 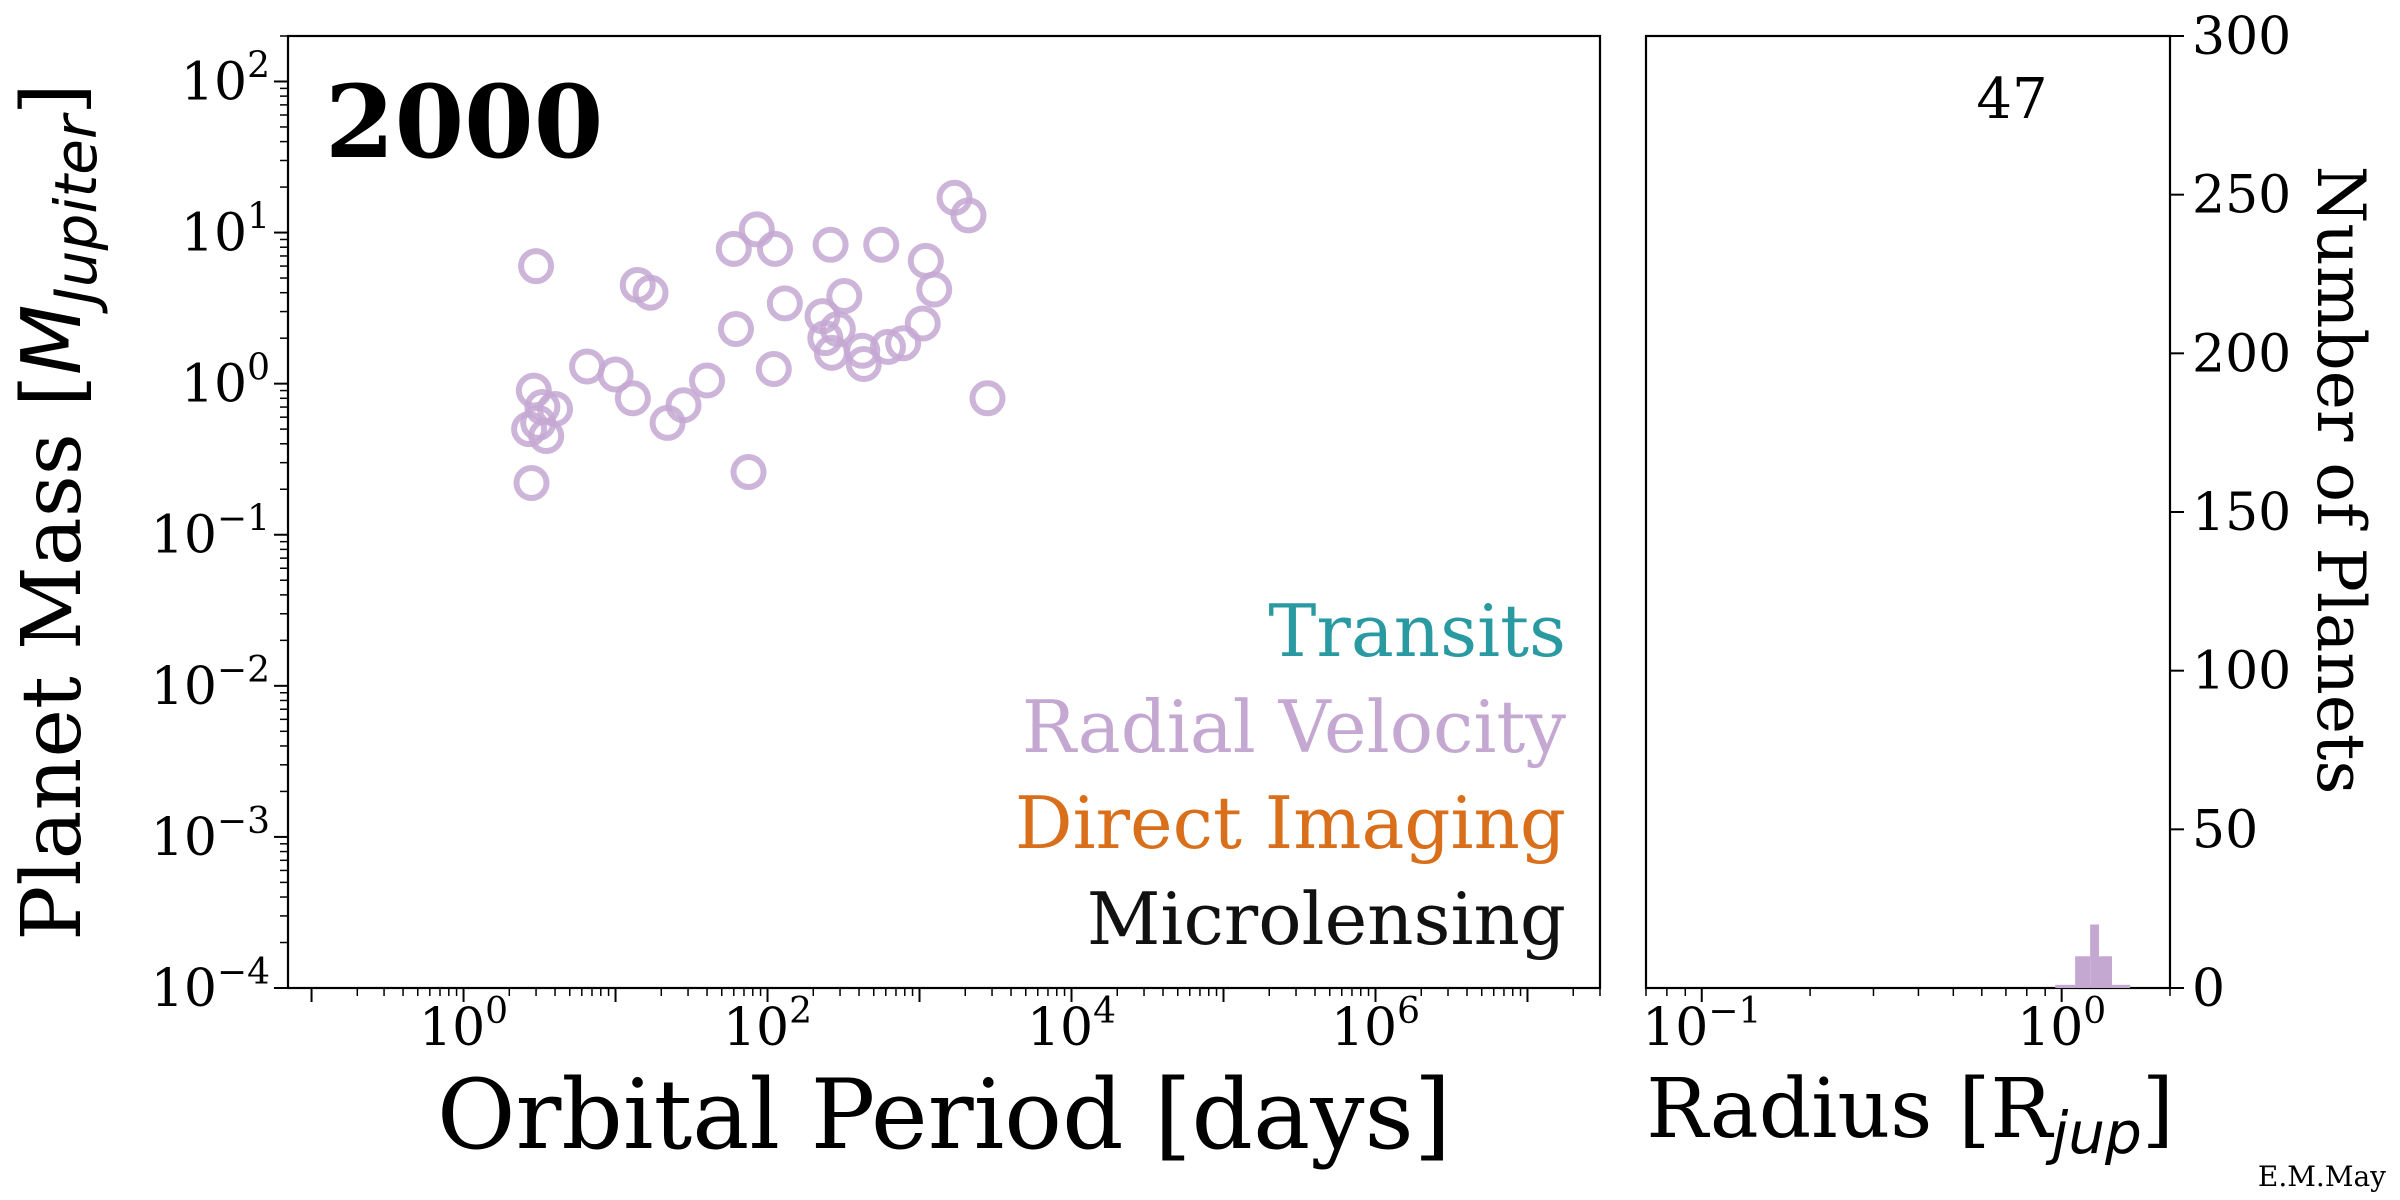 I want to click on legend-entry: Microlensing, so click(x=1326, y=919).